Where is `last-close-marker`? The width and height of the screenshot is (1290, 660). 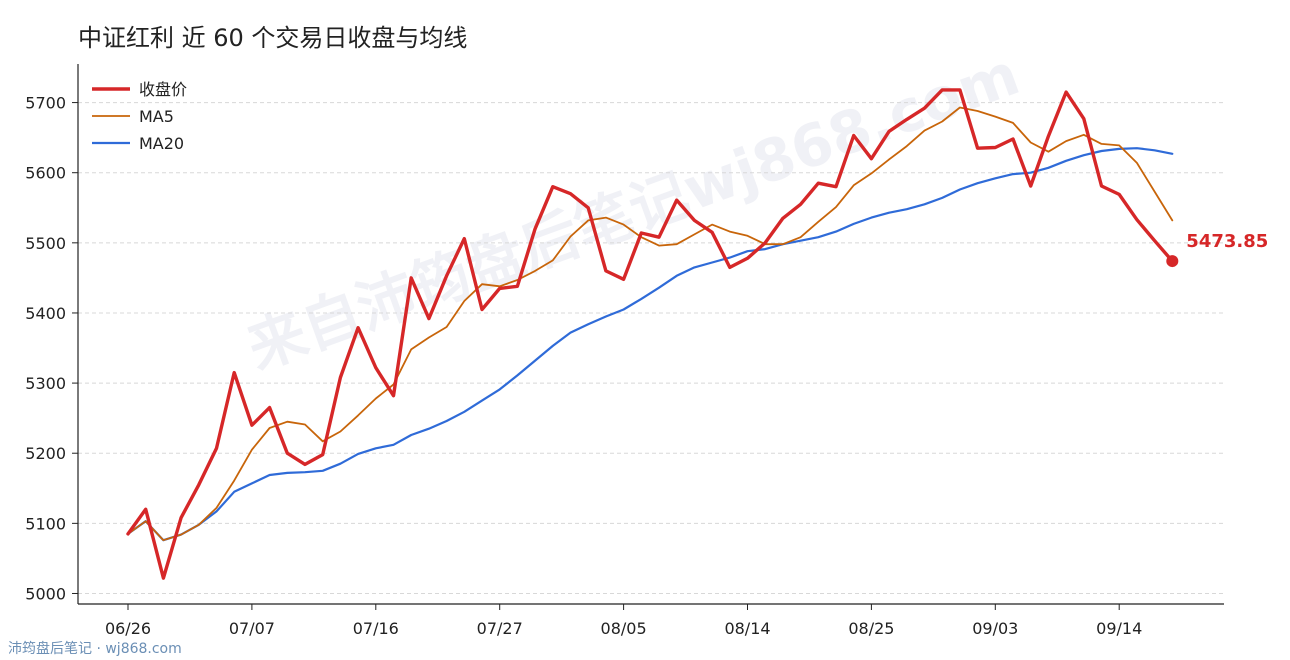
last-close-marker is located at coordinates (1172, 261).